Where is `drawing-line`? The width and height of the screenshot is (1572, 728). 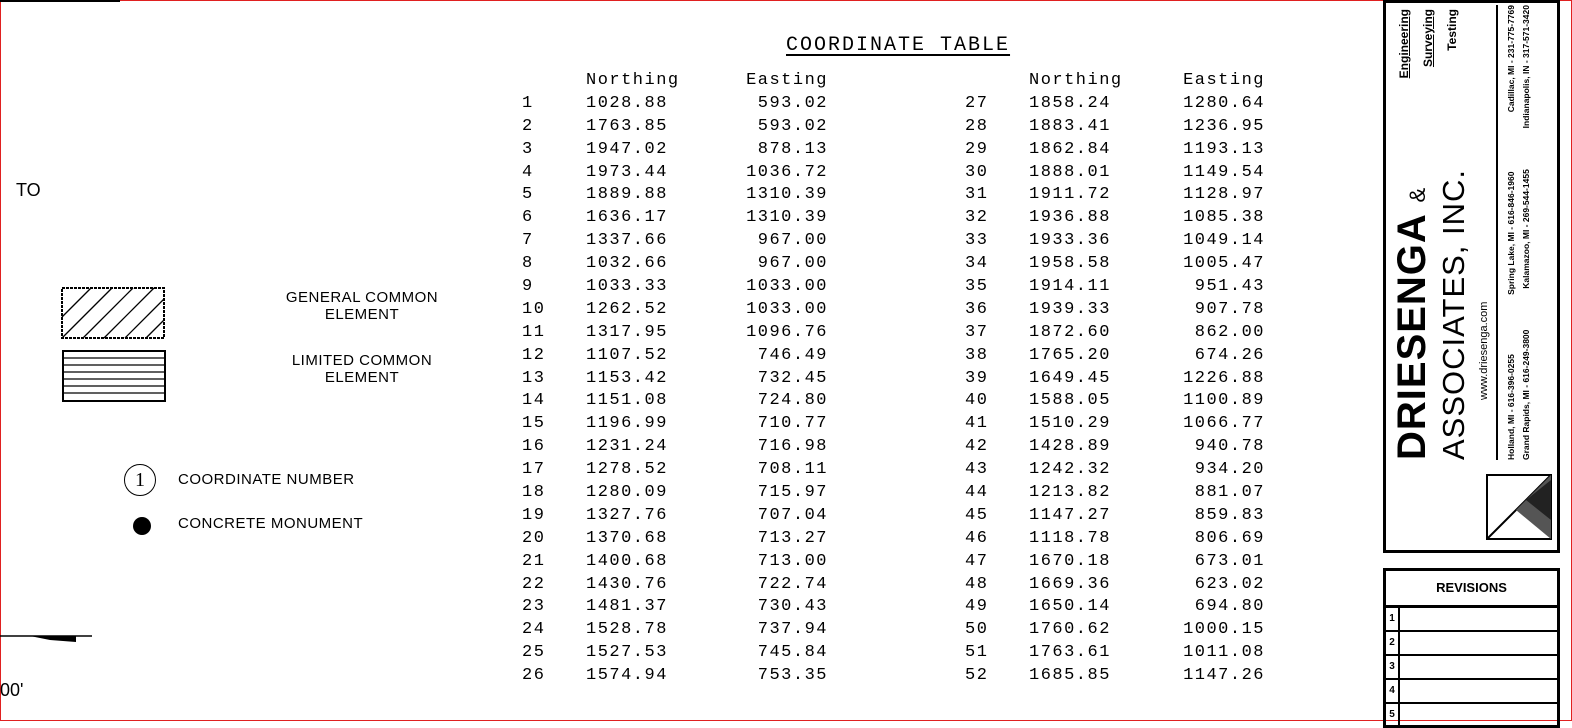 drawing-line is located at coordinates (60, 1).